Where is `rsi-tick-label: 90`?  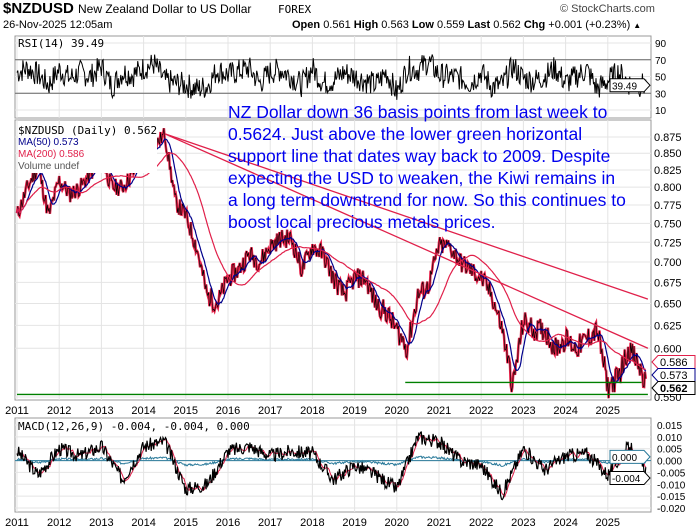
rsi-tick-label: 90 is located at coordinates (661, 44).